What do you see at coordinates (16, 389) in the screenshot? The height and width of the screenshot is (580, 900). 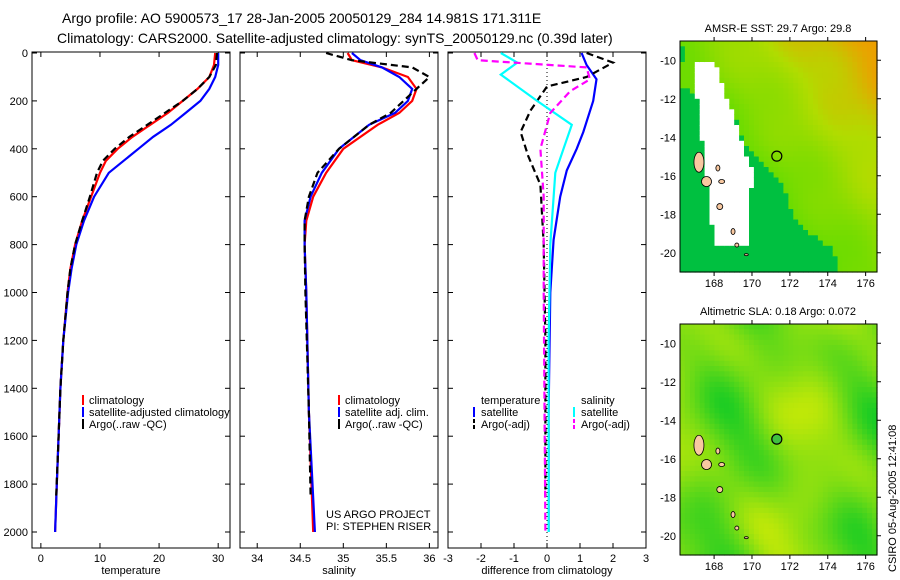 I see `y-tick-label: 1400` at bounding box center [16, 389].